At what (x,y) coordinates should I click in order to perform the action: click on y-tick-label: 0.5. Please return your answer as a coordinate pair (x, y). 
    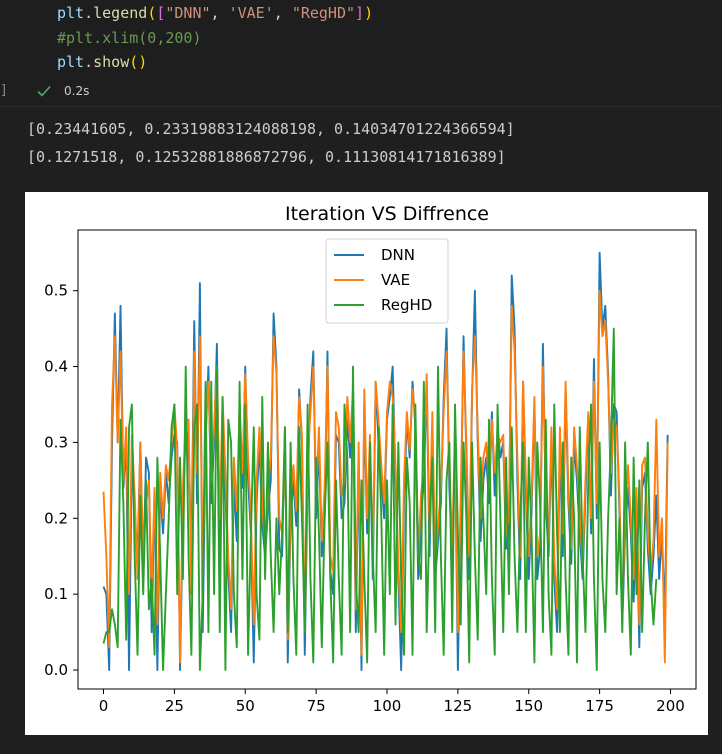
    Looking at the image, I should click on (56, 291).